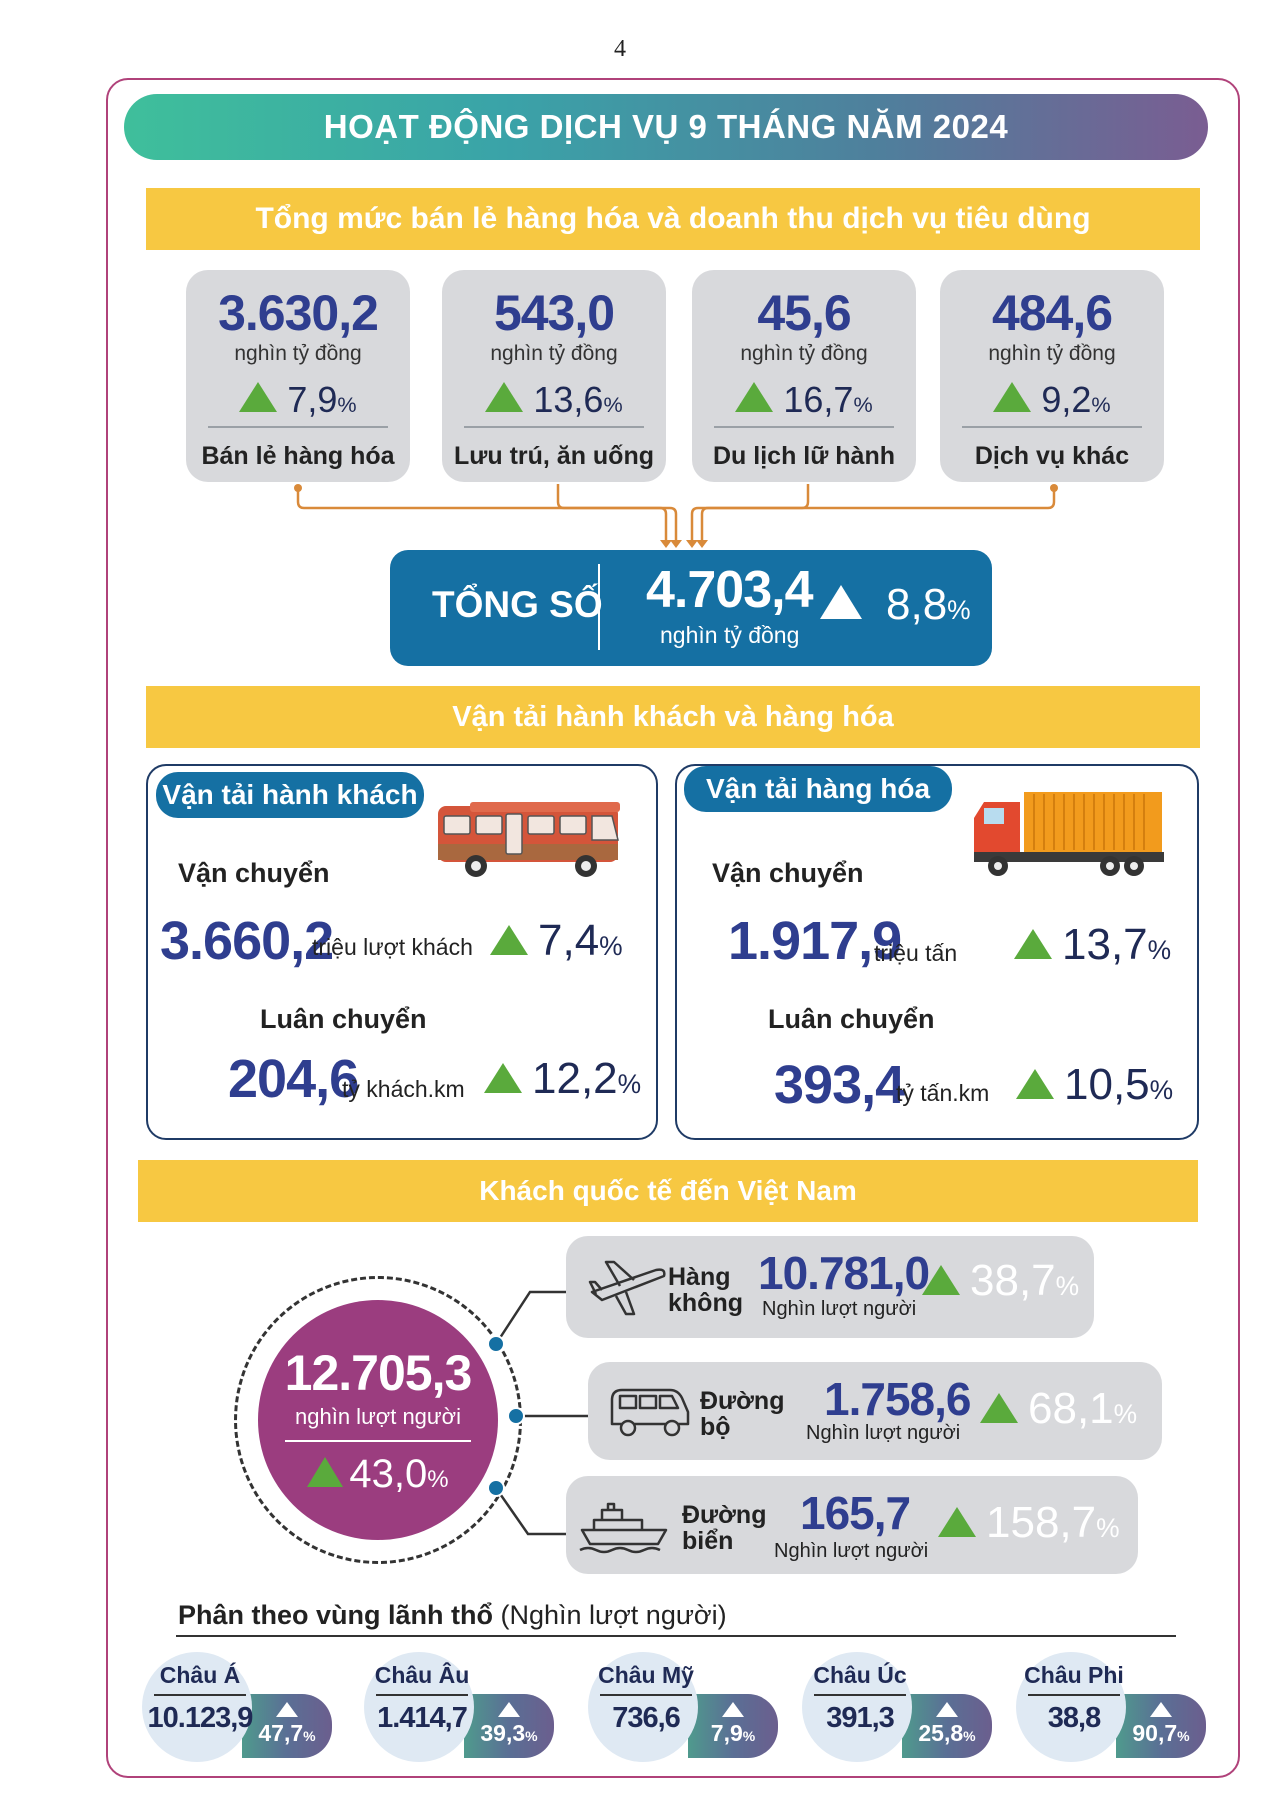  I want to click on cargo-rotate-unit: tỷ tấn.km, so click(943, 1093).